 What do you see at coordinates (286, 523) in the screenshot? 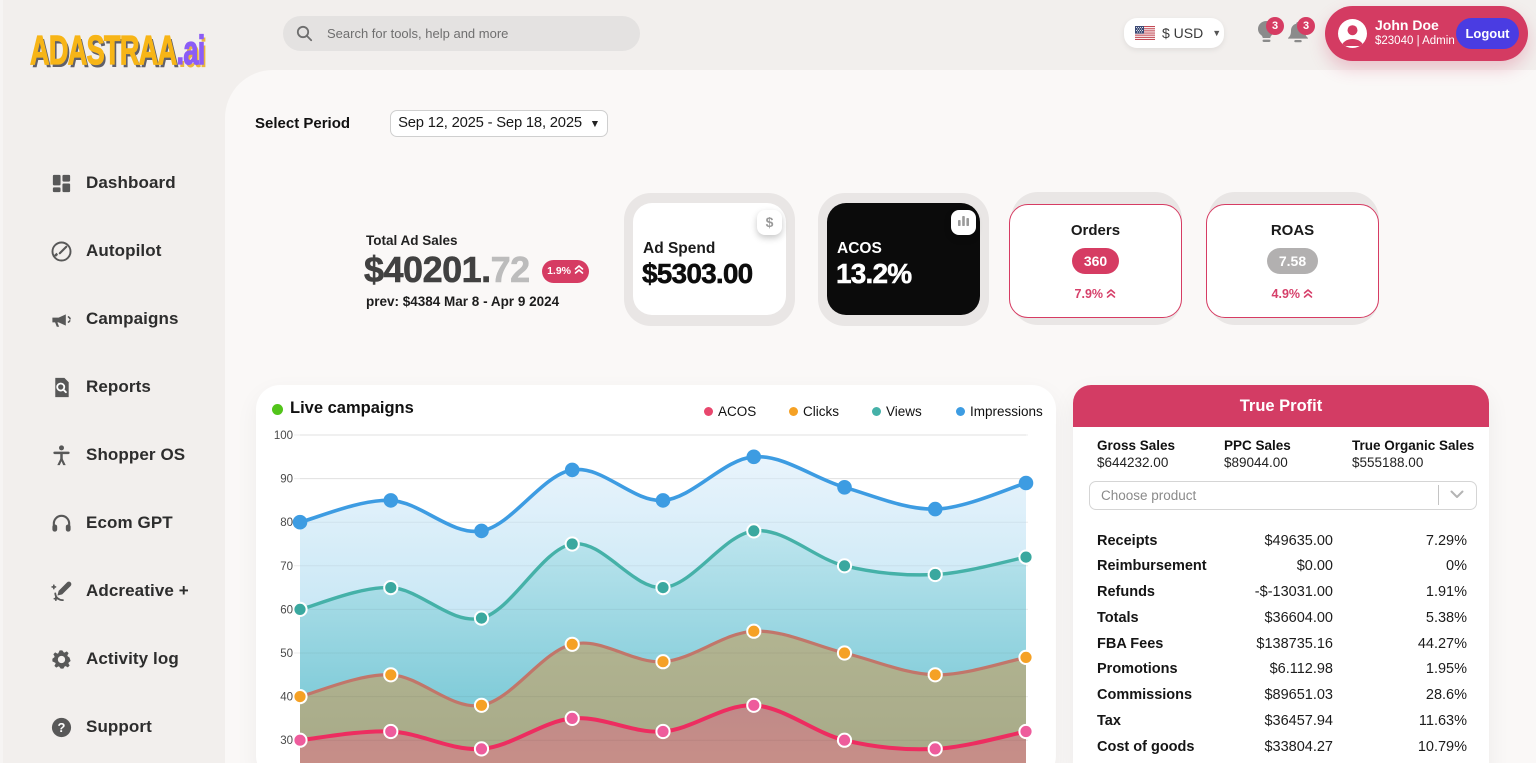
I see `svg-text: 80` at bounding box center [286, 523].